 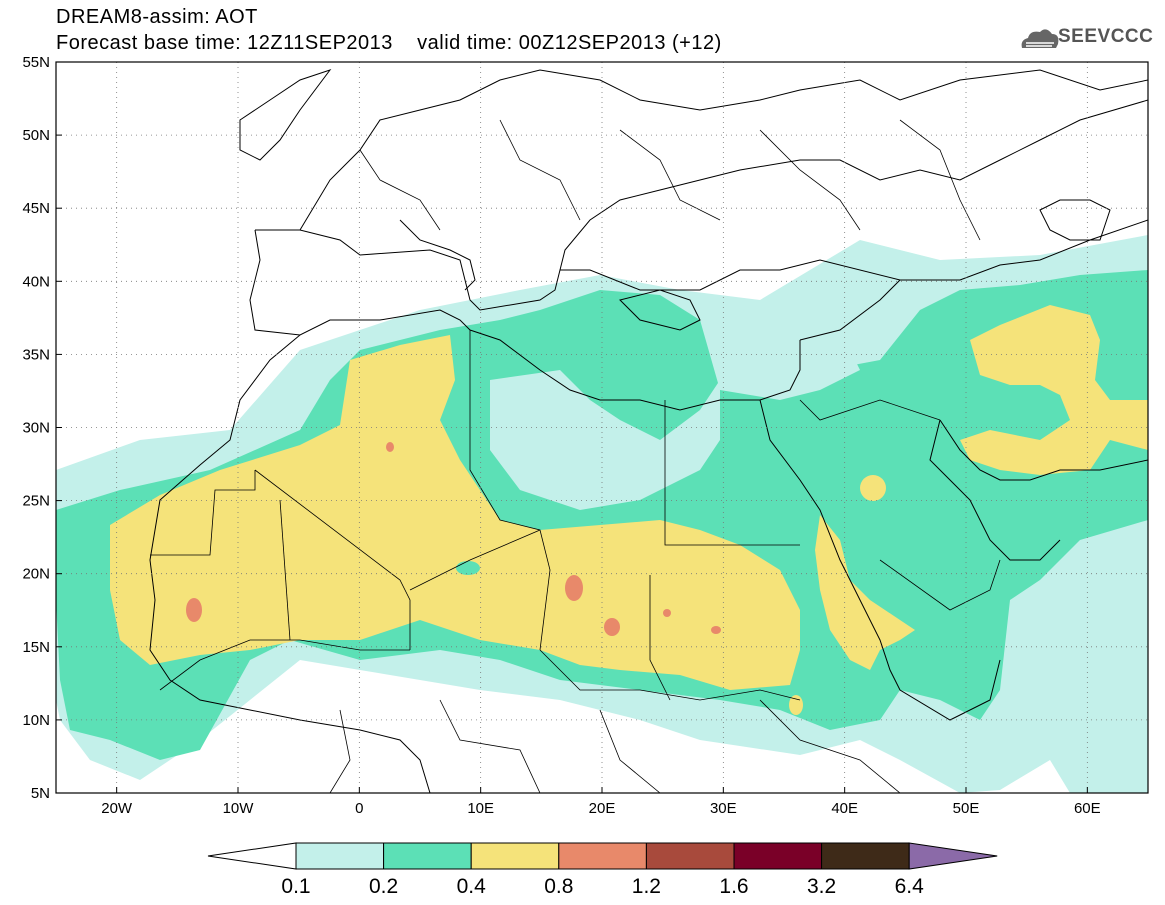 I want to click on aot-level-0.4-redsea, so click(x=865, y=592).